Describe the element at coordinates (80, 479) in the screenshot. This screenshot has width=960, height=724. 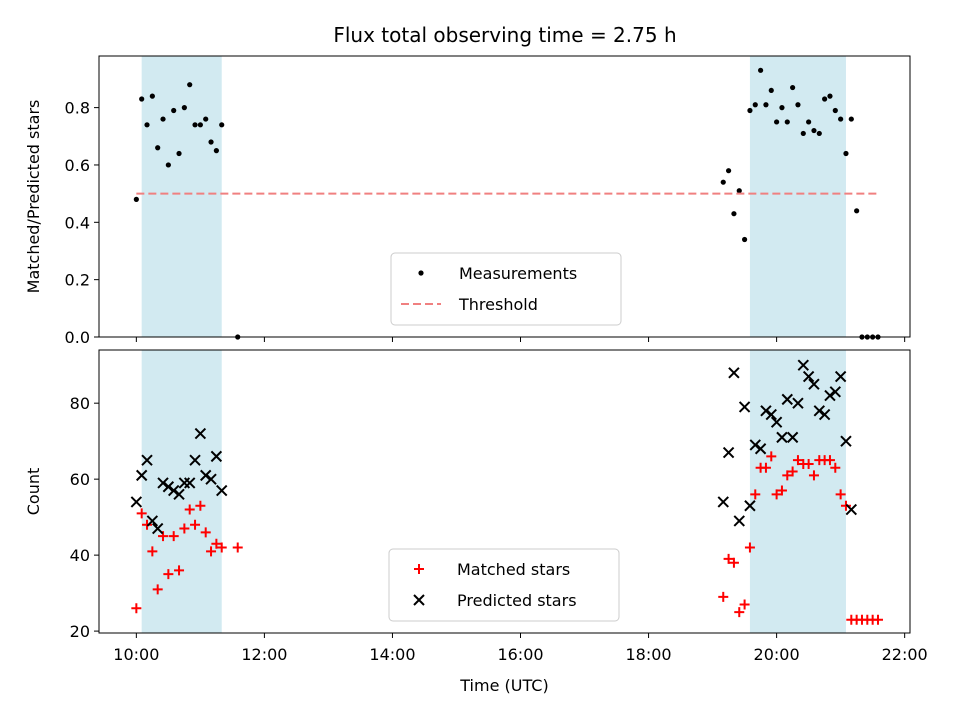
I see `y-tick-label: 60` at that location.